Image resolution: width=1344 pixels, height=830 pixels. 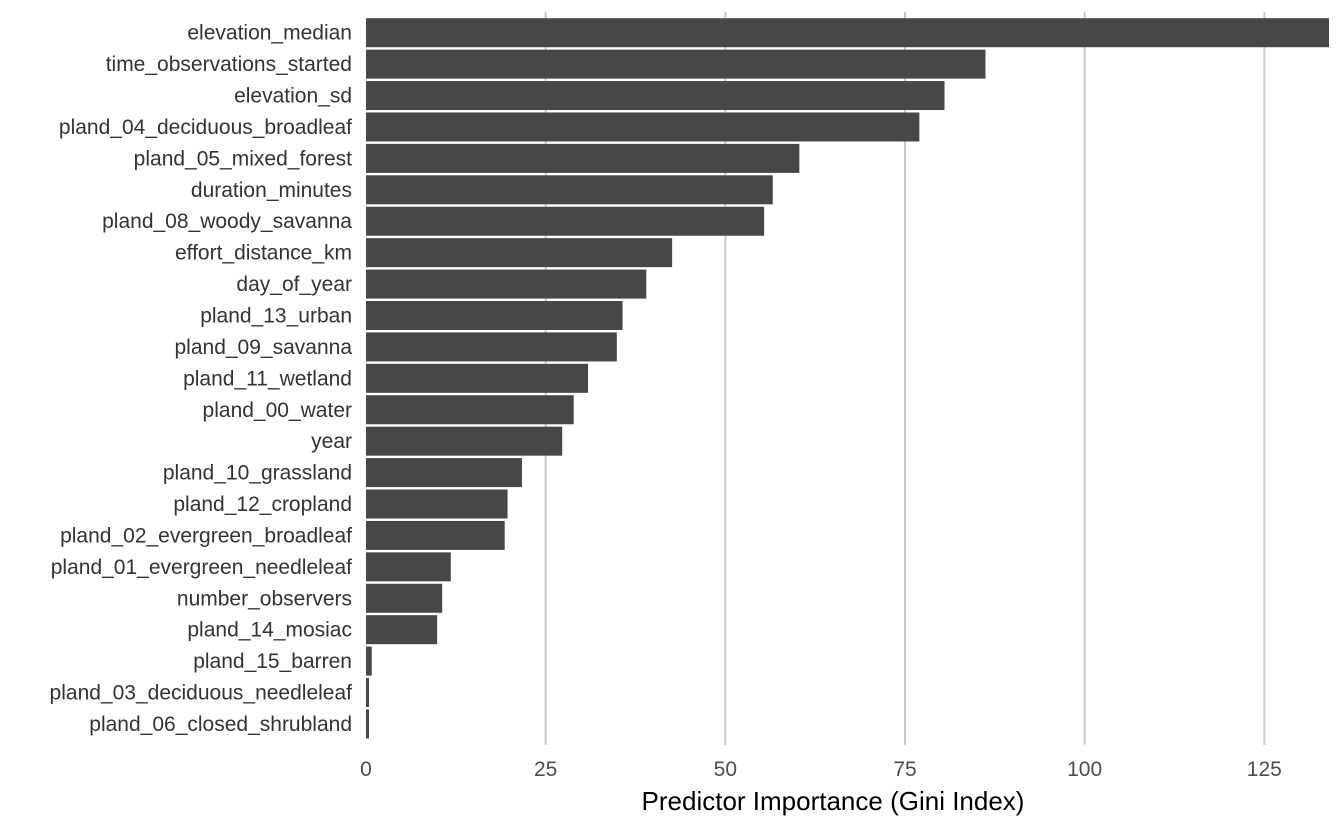 What do you see at coordinates (264, 598) in the screenshot?
I see `category-label: number_observers` at bounding box center [264, 598].